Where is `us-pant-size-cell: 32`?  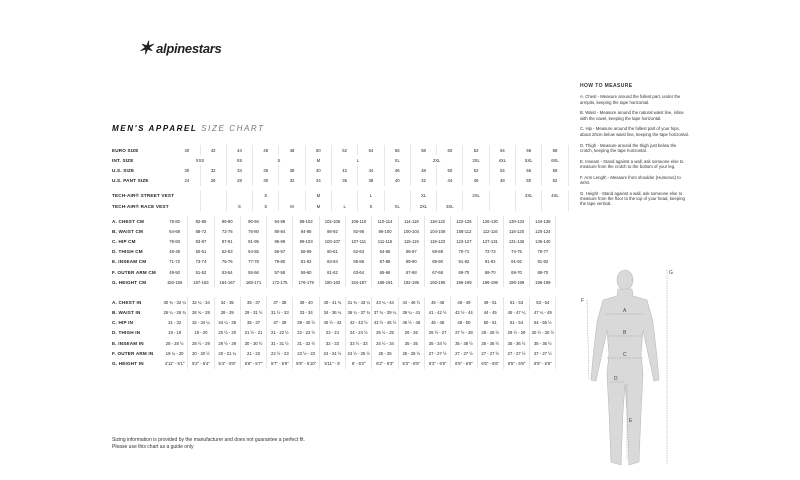
us-pant-size-cell: 32 is located at coordinates (292, 180).